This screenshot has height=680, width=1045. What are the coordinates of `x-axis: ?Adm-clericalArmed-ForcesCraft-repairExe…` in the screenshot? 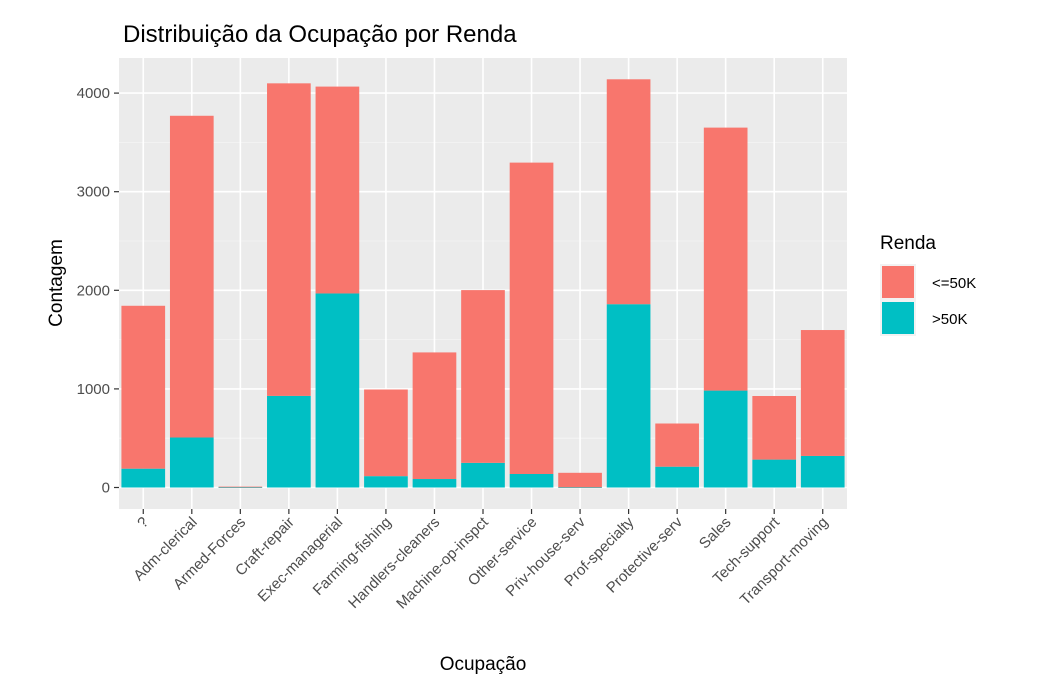 It's located at (481, 560).